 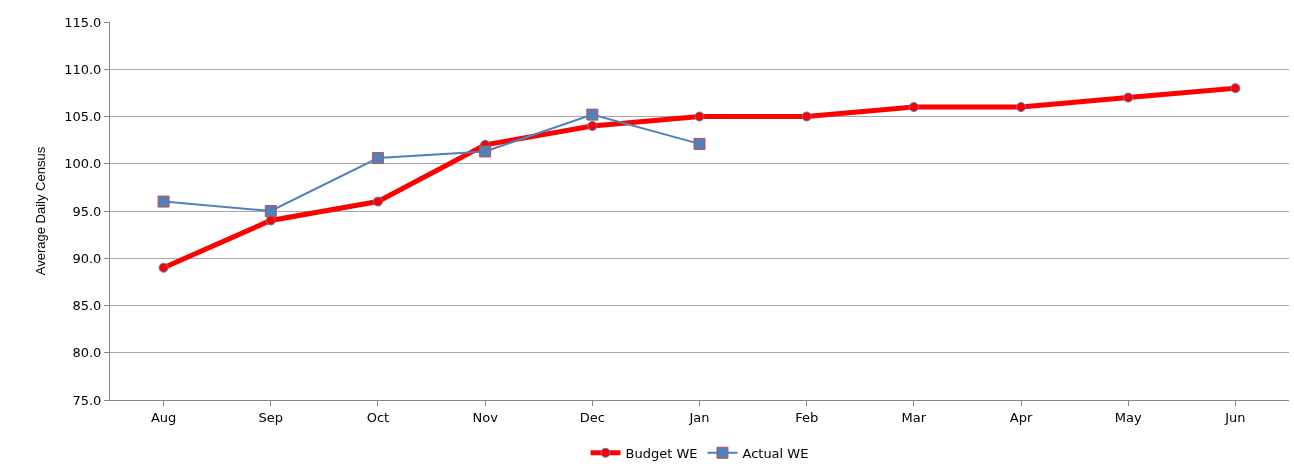 I want to click on legend-label: Actual WE, so click(x=775, y=453).